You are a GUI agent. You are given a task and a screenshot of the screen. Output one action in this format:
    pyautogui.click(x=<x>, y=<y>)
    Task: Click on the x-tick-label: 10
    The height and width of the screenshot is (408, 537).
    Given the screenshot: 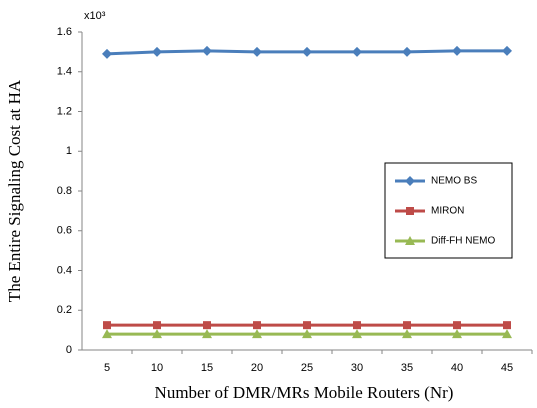 What is the action you would take?
    pyautogui.click(x=157, y=368)
    